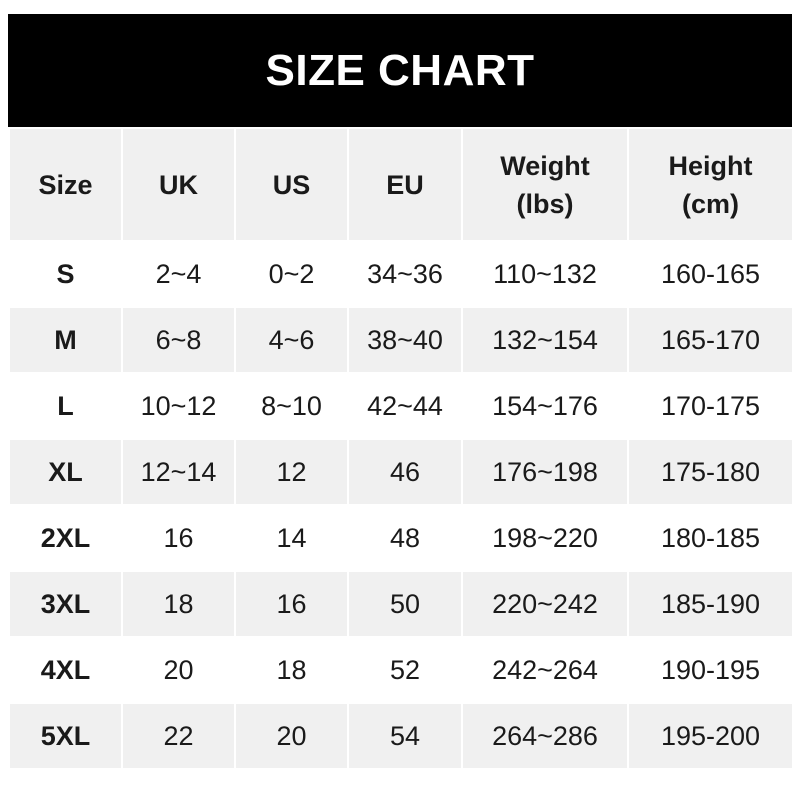 The image size is (800, 800). I want to click on cell-size: 3XL, so click(65, 604).